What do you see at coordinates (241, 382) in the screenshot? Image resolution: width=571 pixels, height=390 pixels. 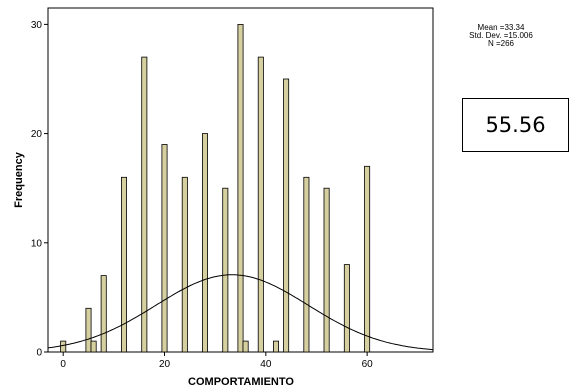 I see `x-axis-title: COMPORTAMIENTO` at bounding box center [241, 382].